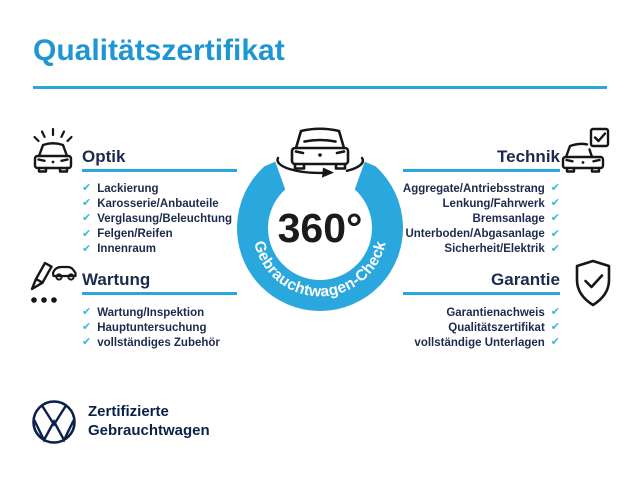  What do you see at coordinates (151, 312) in the screenshot?
I see `checklist-item-label: Wartung/Inspektion` at bounding box center [151, 312].